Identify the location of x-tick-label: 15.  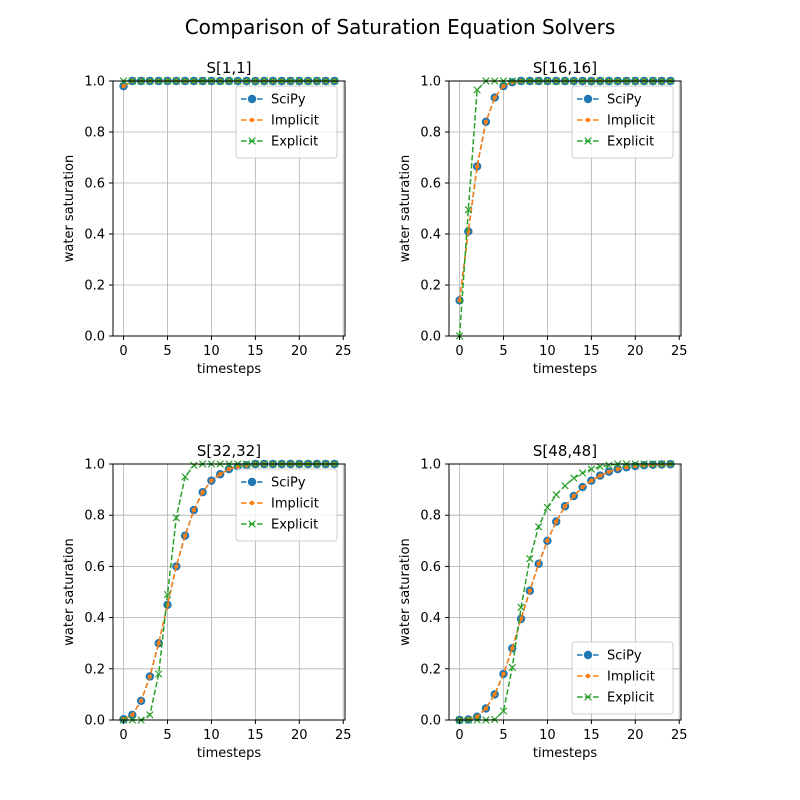
(255, 351).